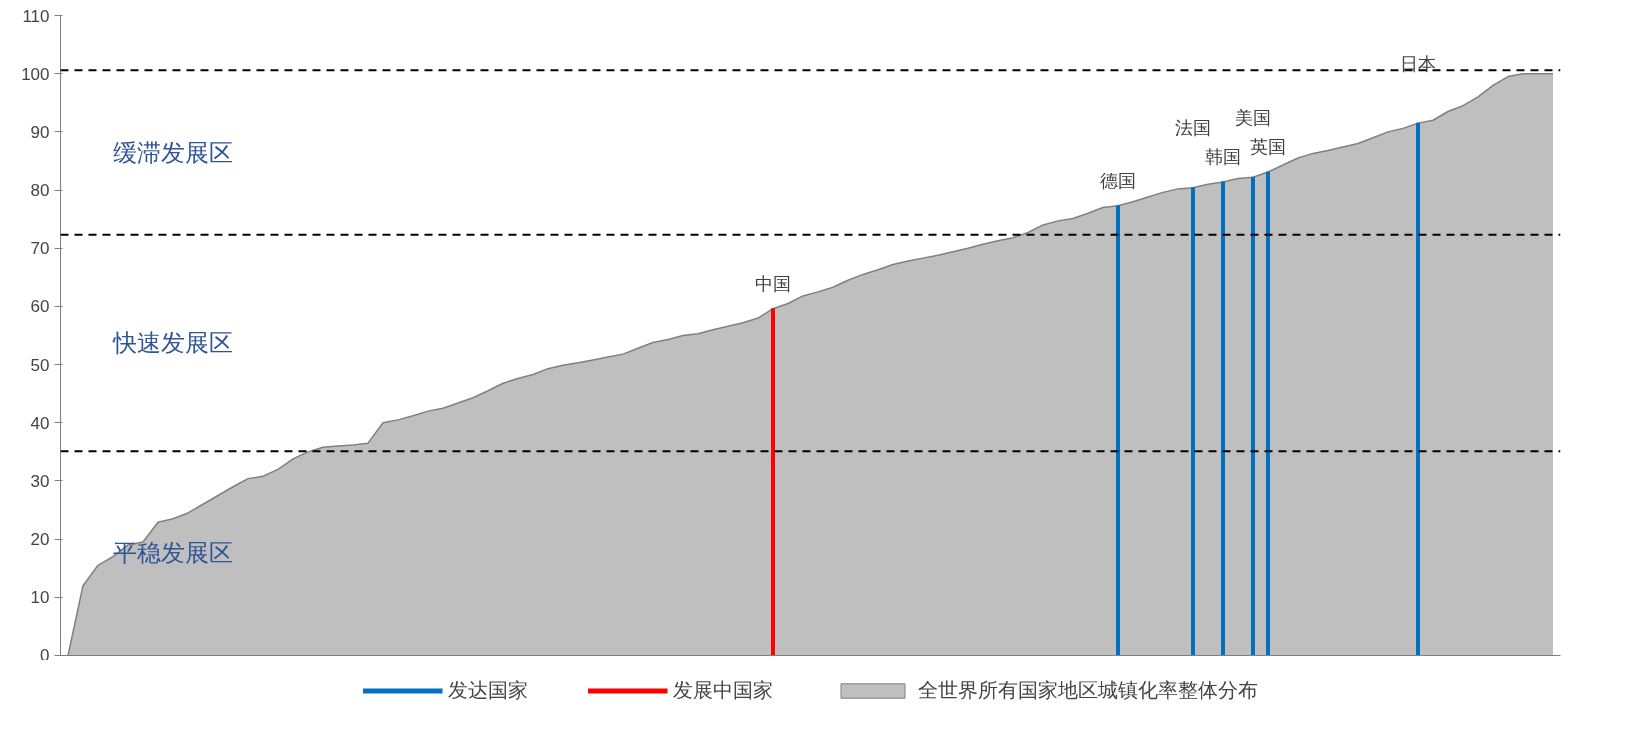 This screenshot has width=1634, height=752. I want to click on y-tick-label: 10, so click(40, 598).